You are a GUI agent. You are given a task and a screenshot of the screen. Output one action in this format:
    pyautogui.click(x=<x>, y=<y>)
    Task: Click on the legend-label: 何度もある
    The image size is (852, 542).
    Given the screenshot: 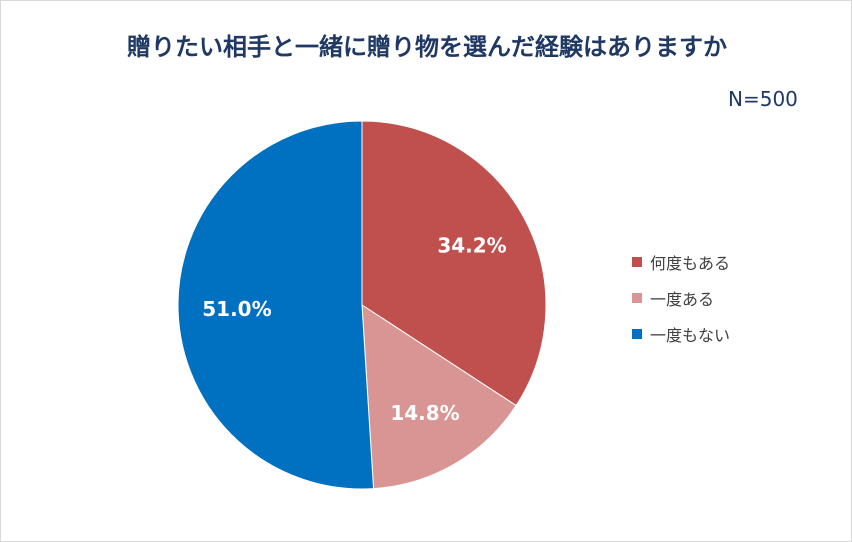 What is the action you would take?
    pyautogui.click(x=690, y=263)
    